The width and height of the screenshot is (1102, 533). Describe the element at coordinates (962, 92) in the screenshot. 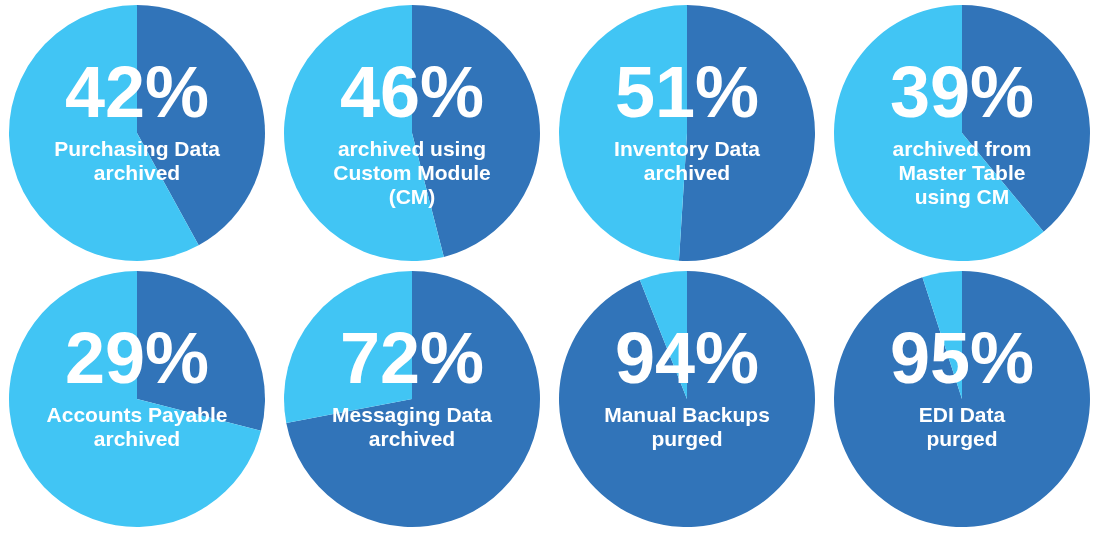

I see `data-label: 39%` at that location.